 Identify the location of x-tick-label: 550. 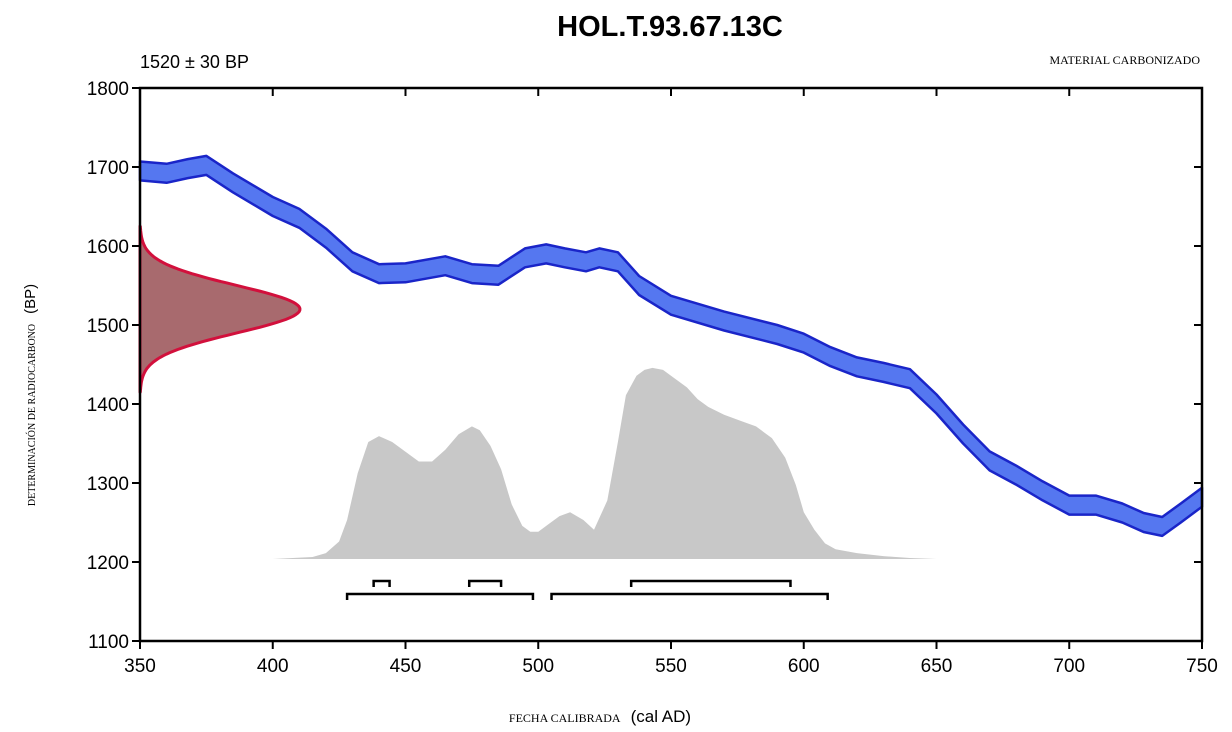
(671, 666).